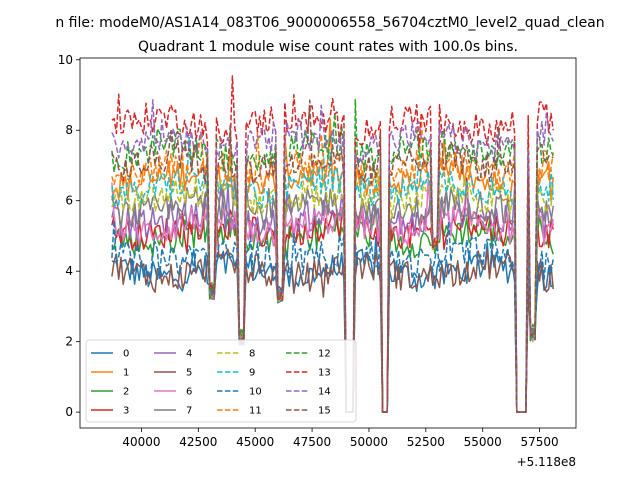 The width and height of the screenshot is (640, 480). What do you see at coordinates (540, 442) in the screenshot?
I see `x-tick-label: 57500` at bounding box center [540, 442].